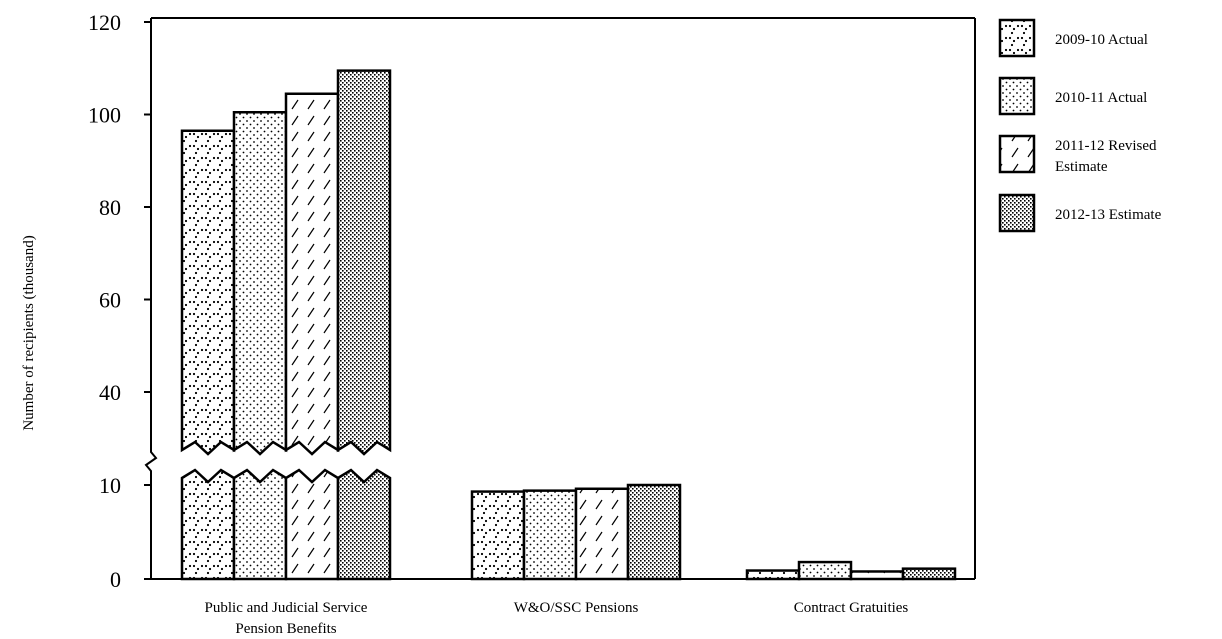  What do you see at coordinates (151, 298) in the screenshot?
I see `y-axis-line` at bounding box center [151, 298].